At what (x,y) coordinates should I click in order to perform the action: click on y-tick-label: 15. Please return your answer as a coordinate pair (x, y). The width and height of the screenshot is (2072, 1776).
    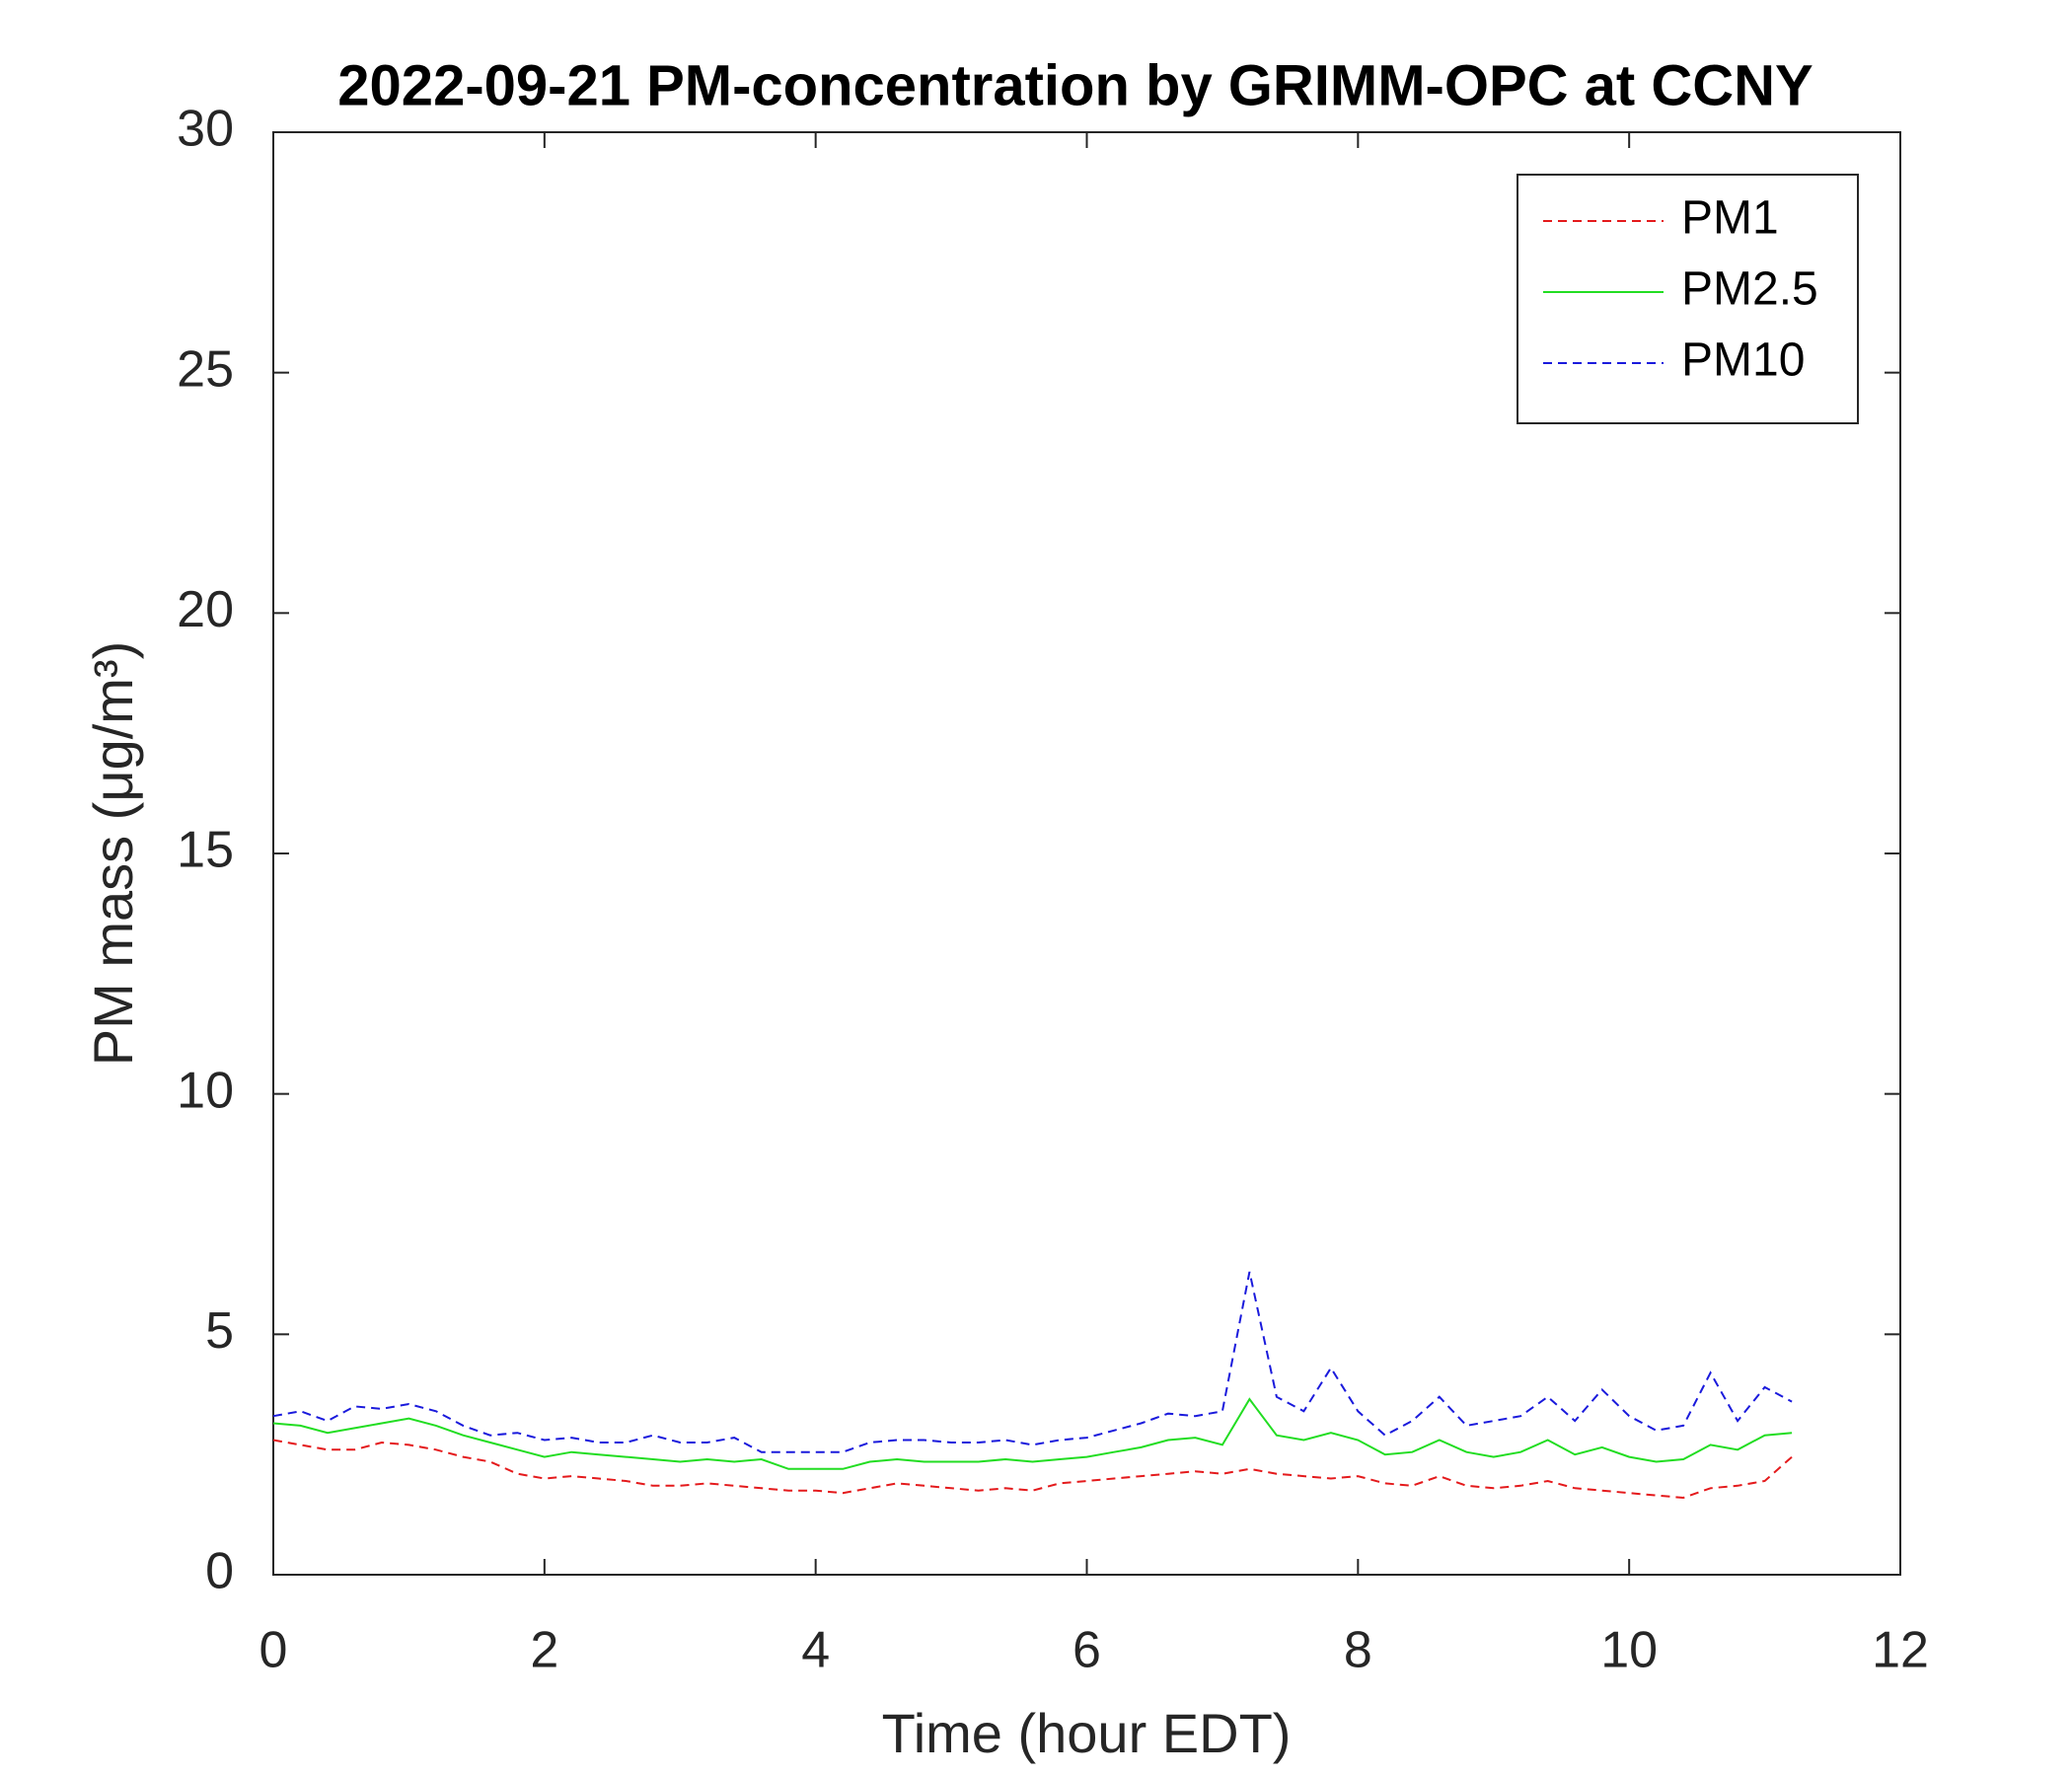
    Looking at the image, I should click on (205, 851).